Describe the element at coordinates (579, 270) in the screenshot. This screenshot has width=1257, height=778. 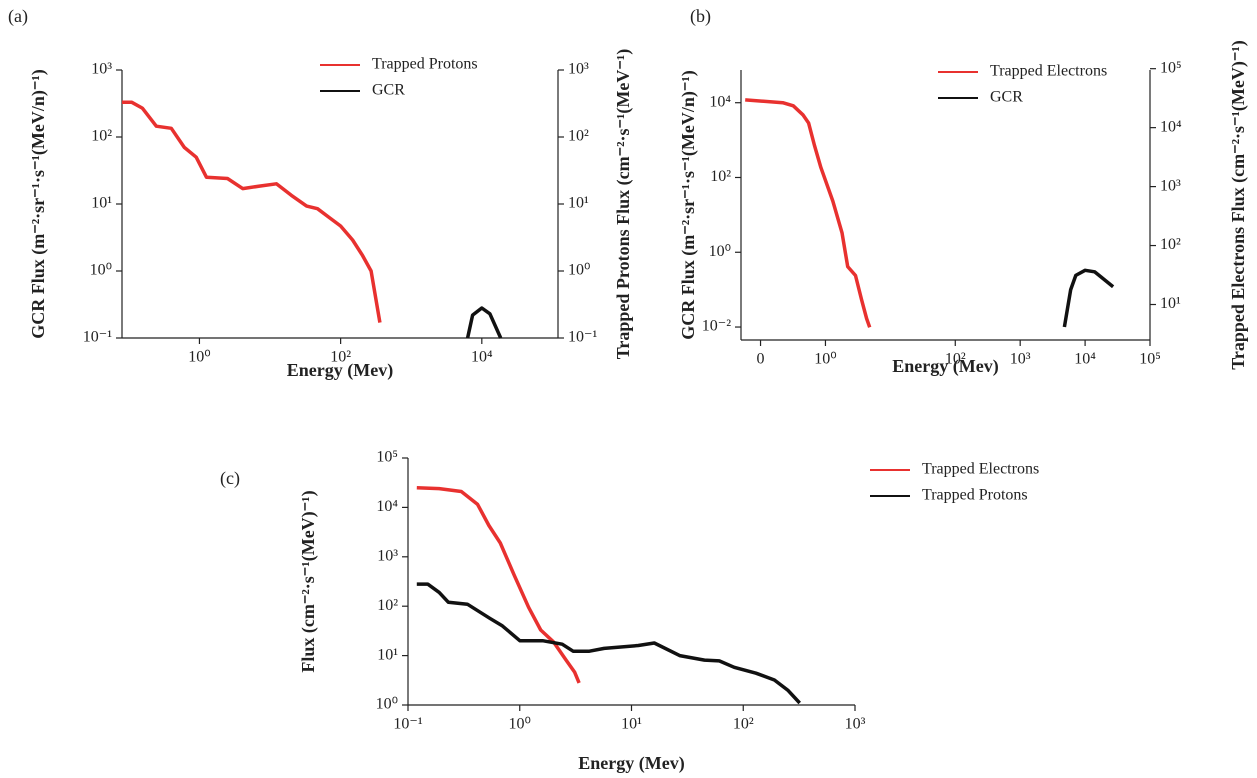
I see `y2-tick-label: 10⁰` at that location.